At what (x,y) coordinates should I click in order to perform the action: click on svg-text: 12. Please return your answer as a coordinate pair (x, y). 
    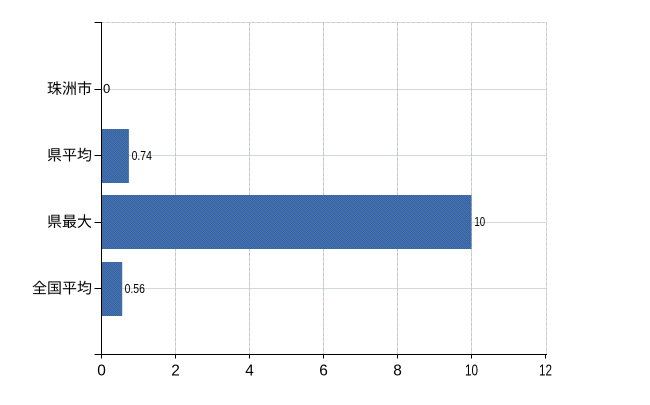
    Looking at the image, I should click on (545, 370).